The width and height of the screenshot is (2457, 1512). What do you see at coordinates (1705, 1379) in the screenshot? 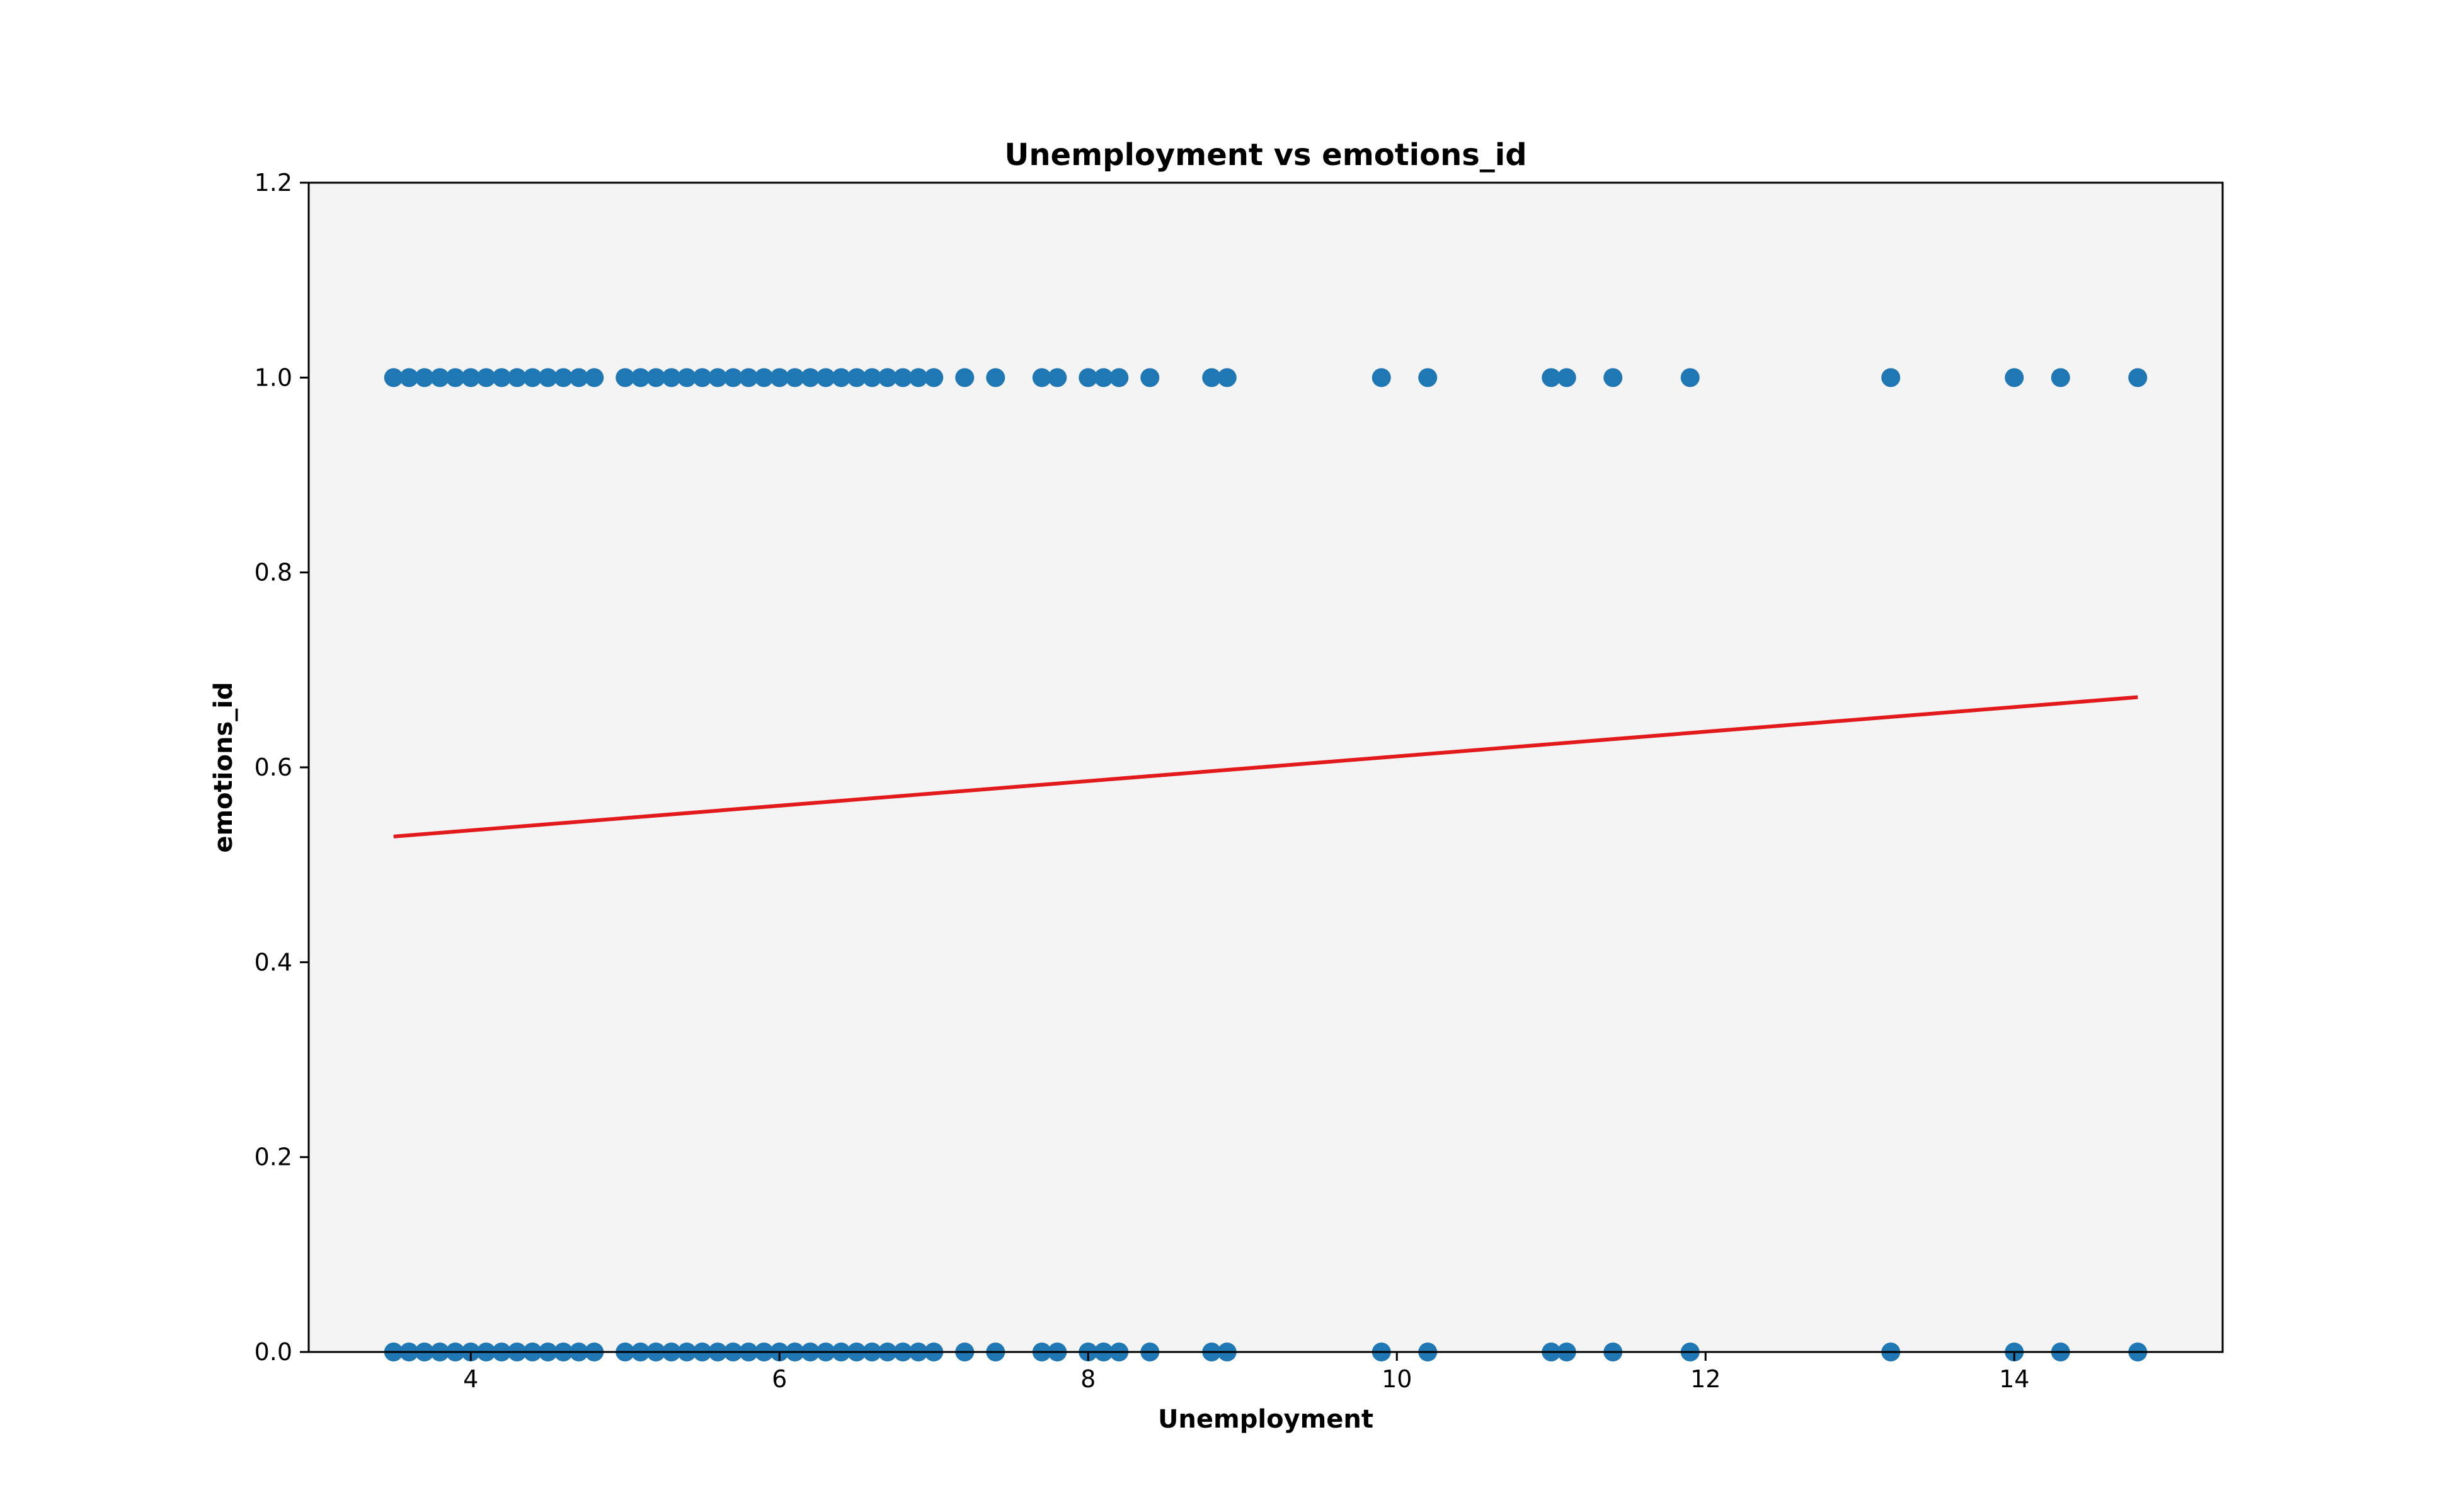
I see `x-tick-label: 12` at bounding box center [1705, 1379].